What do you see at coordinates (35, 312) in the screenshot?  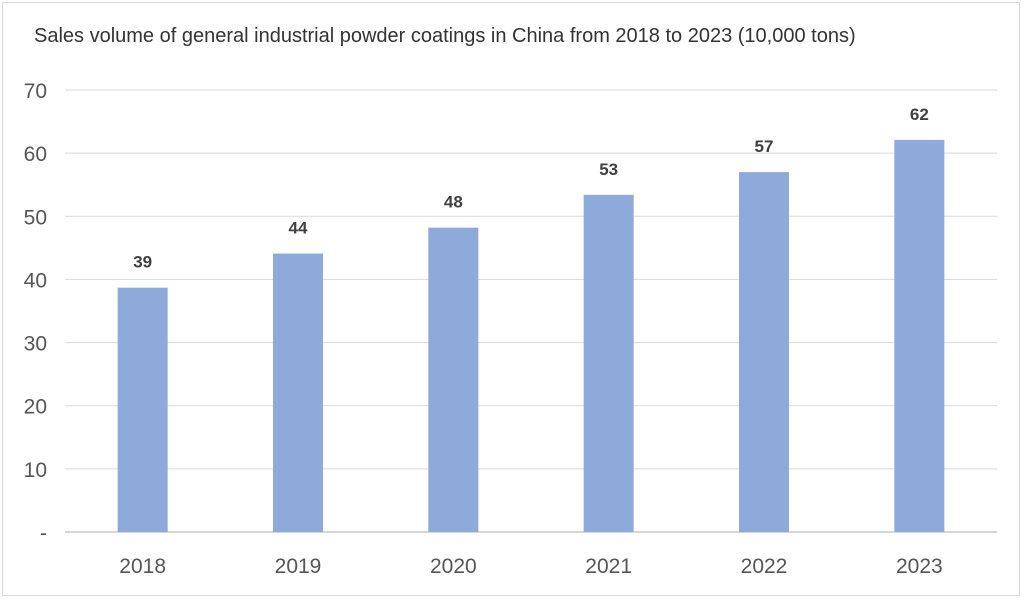 I see `y-axis-ticks: - 10 20 30 40 50 60 70` at bounding box center [35, 312].